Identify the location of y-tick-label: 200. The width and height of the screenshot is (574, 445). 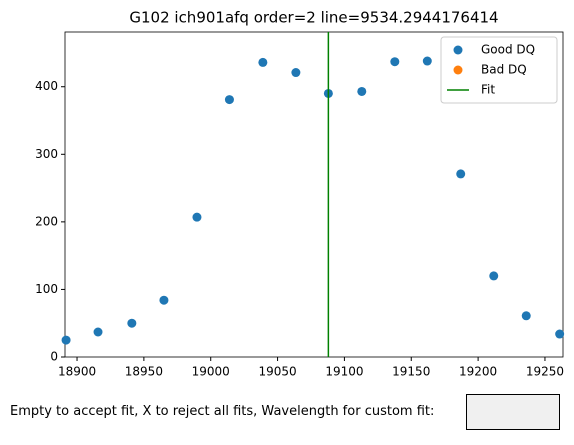
(46, 221).